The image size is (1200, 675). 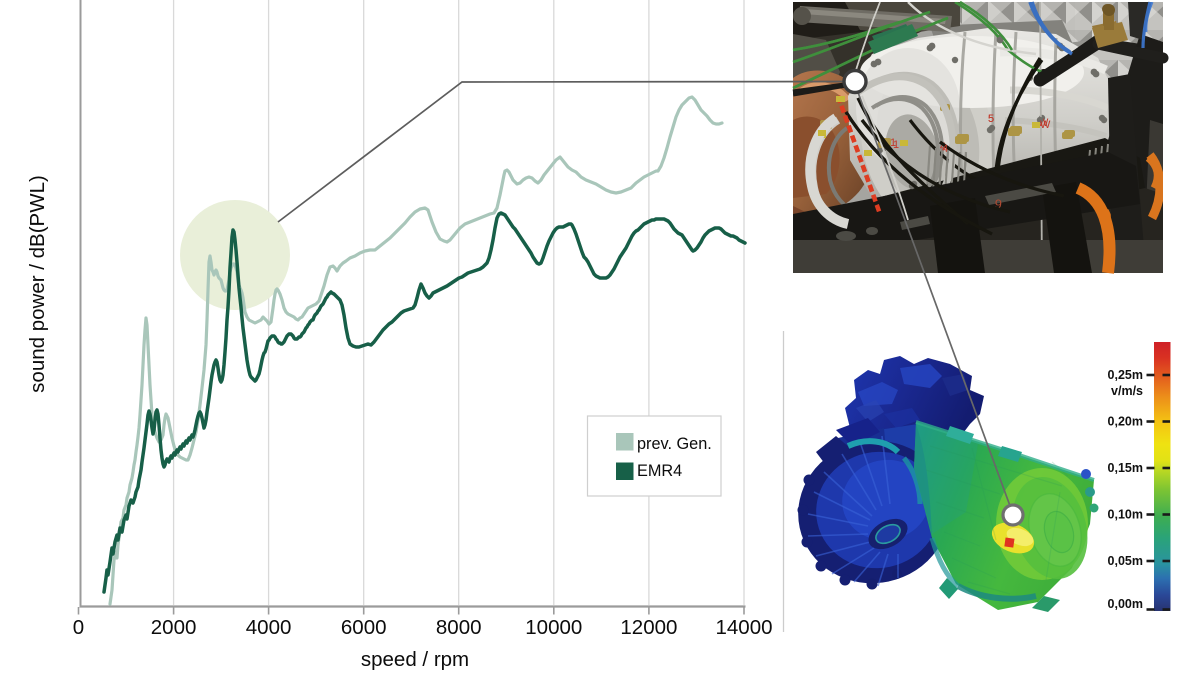 I want to click on svg-text: 0,00m, so click(x=1125, y=604).